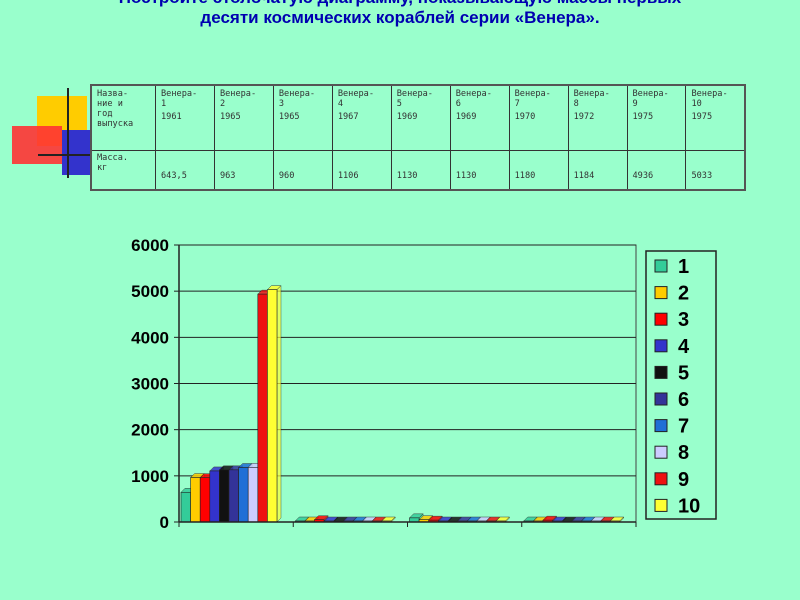 This screenshot has height=600, width=800. Describe the element at coordinates (684, 347) in the screenshot. I see `legend-label: 4` at that location.